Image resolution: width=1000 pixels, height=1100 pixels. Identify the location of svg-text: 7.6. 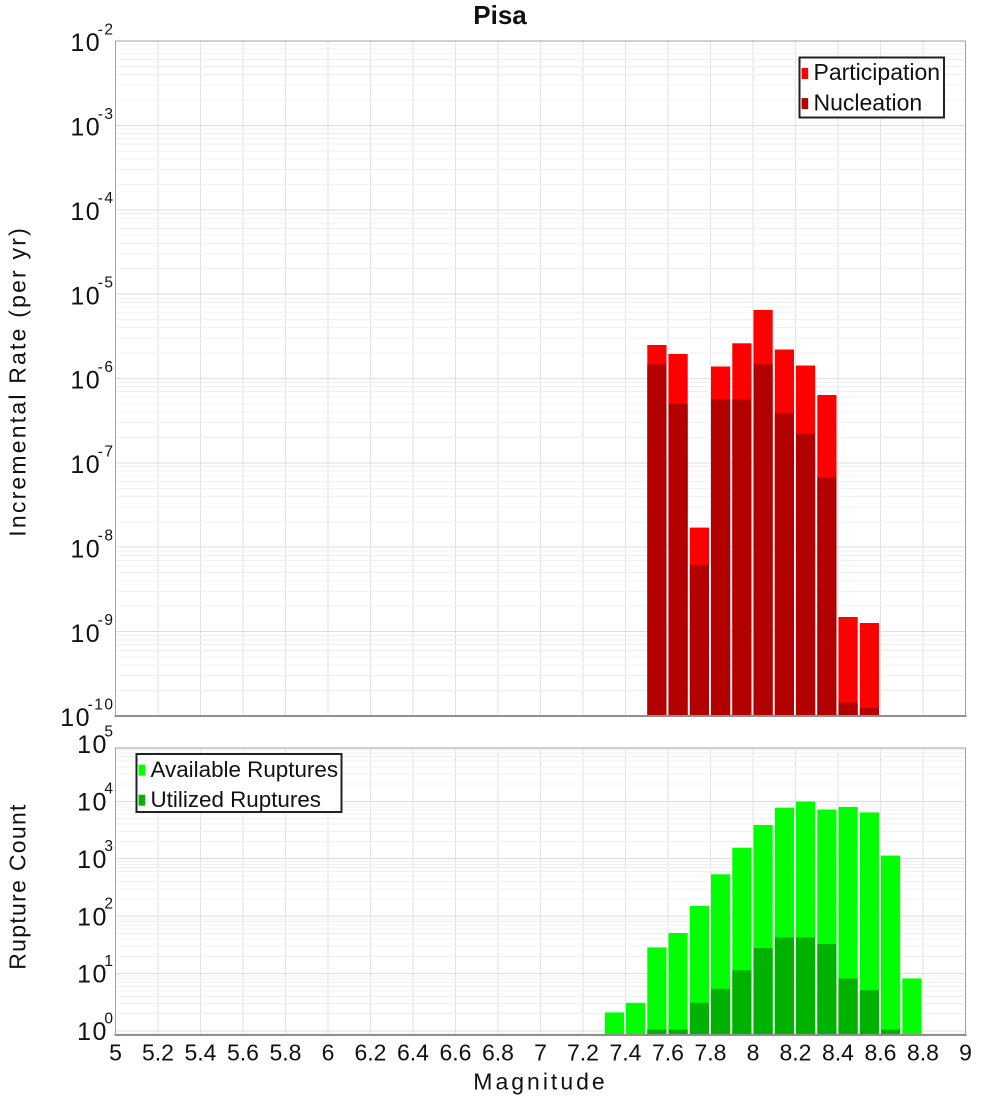
(668, 1053).